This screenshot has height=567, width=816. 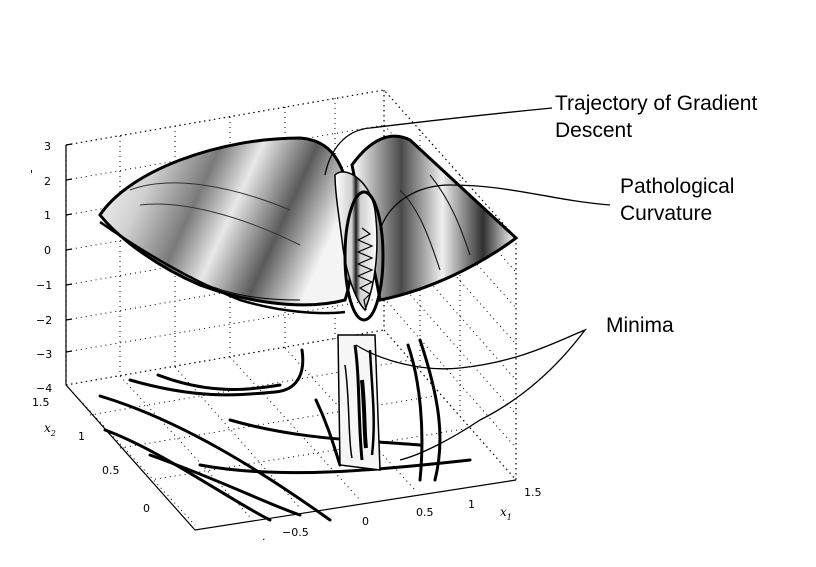 I want to click on x1-axis-ticks: −0.5 0 0.5 1 1.5 x1, so click(x=412, y=512).